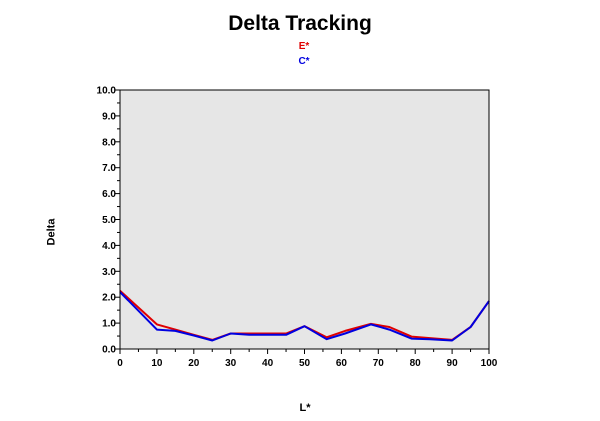 The image size is (600, 421). I want to click on y-tick-label: 10.0, so click(107, 91).